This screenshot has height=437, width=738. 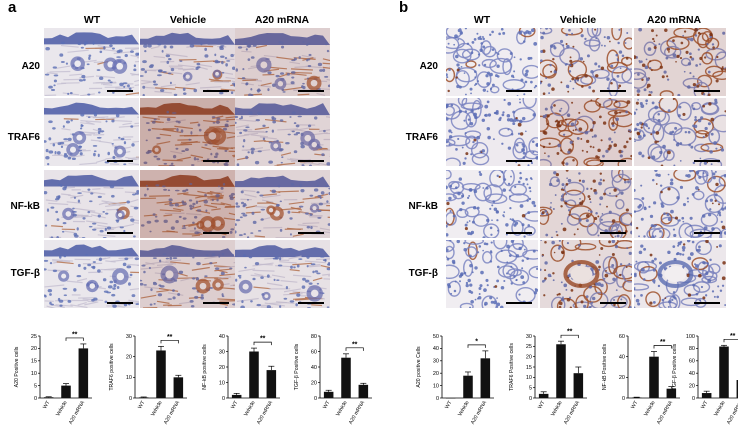 What do you see at coordinates (205, 367) in the screenshot?
I see `y-axis-label: NF-kB positive cells` at bounding box center [205, 367].